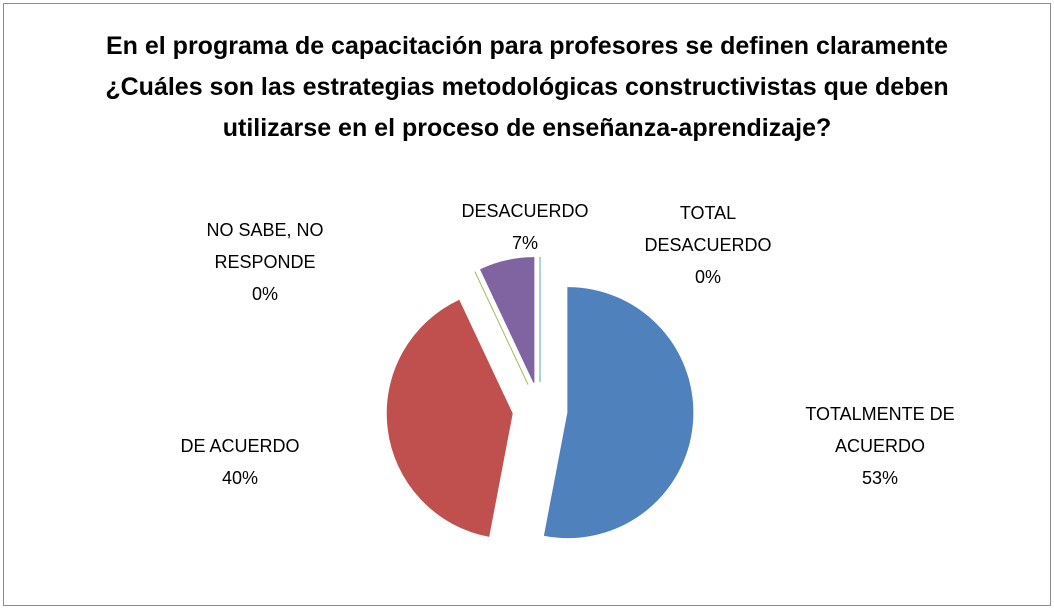 The height and width of the screenshot is (609, 1054). Describe the element at coordinates (240, 478) in the screenshot. I see `value-label: 40%` at that location.